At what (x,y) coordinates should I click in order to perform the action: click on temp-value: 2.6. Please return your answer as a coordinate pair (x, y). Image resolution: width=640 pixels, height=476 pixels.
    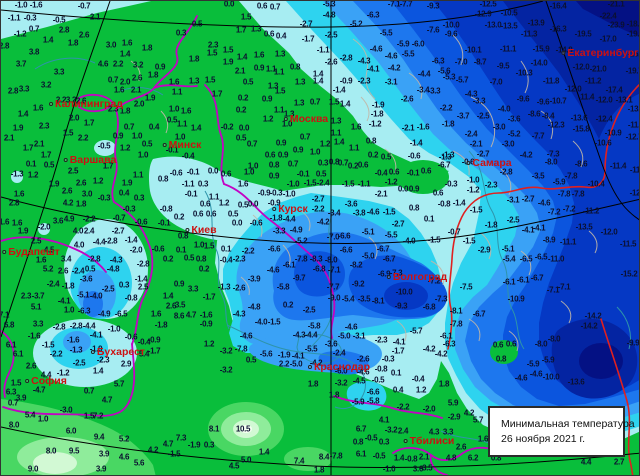
    Looking at the image, I should click on (461, 447).